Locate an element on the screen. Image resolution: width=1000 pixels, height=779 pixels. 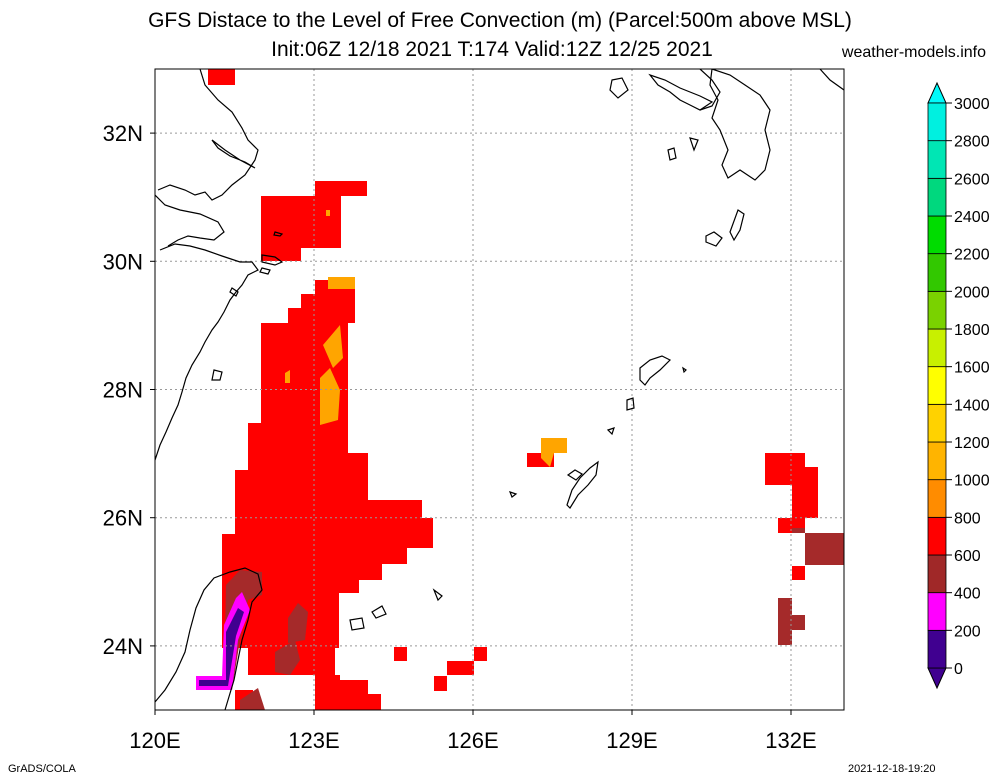
magenta-region is located at coordinates (223, 641).